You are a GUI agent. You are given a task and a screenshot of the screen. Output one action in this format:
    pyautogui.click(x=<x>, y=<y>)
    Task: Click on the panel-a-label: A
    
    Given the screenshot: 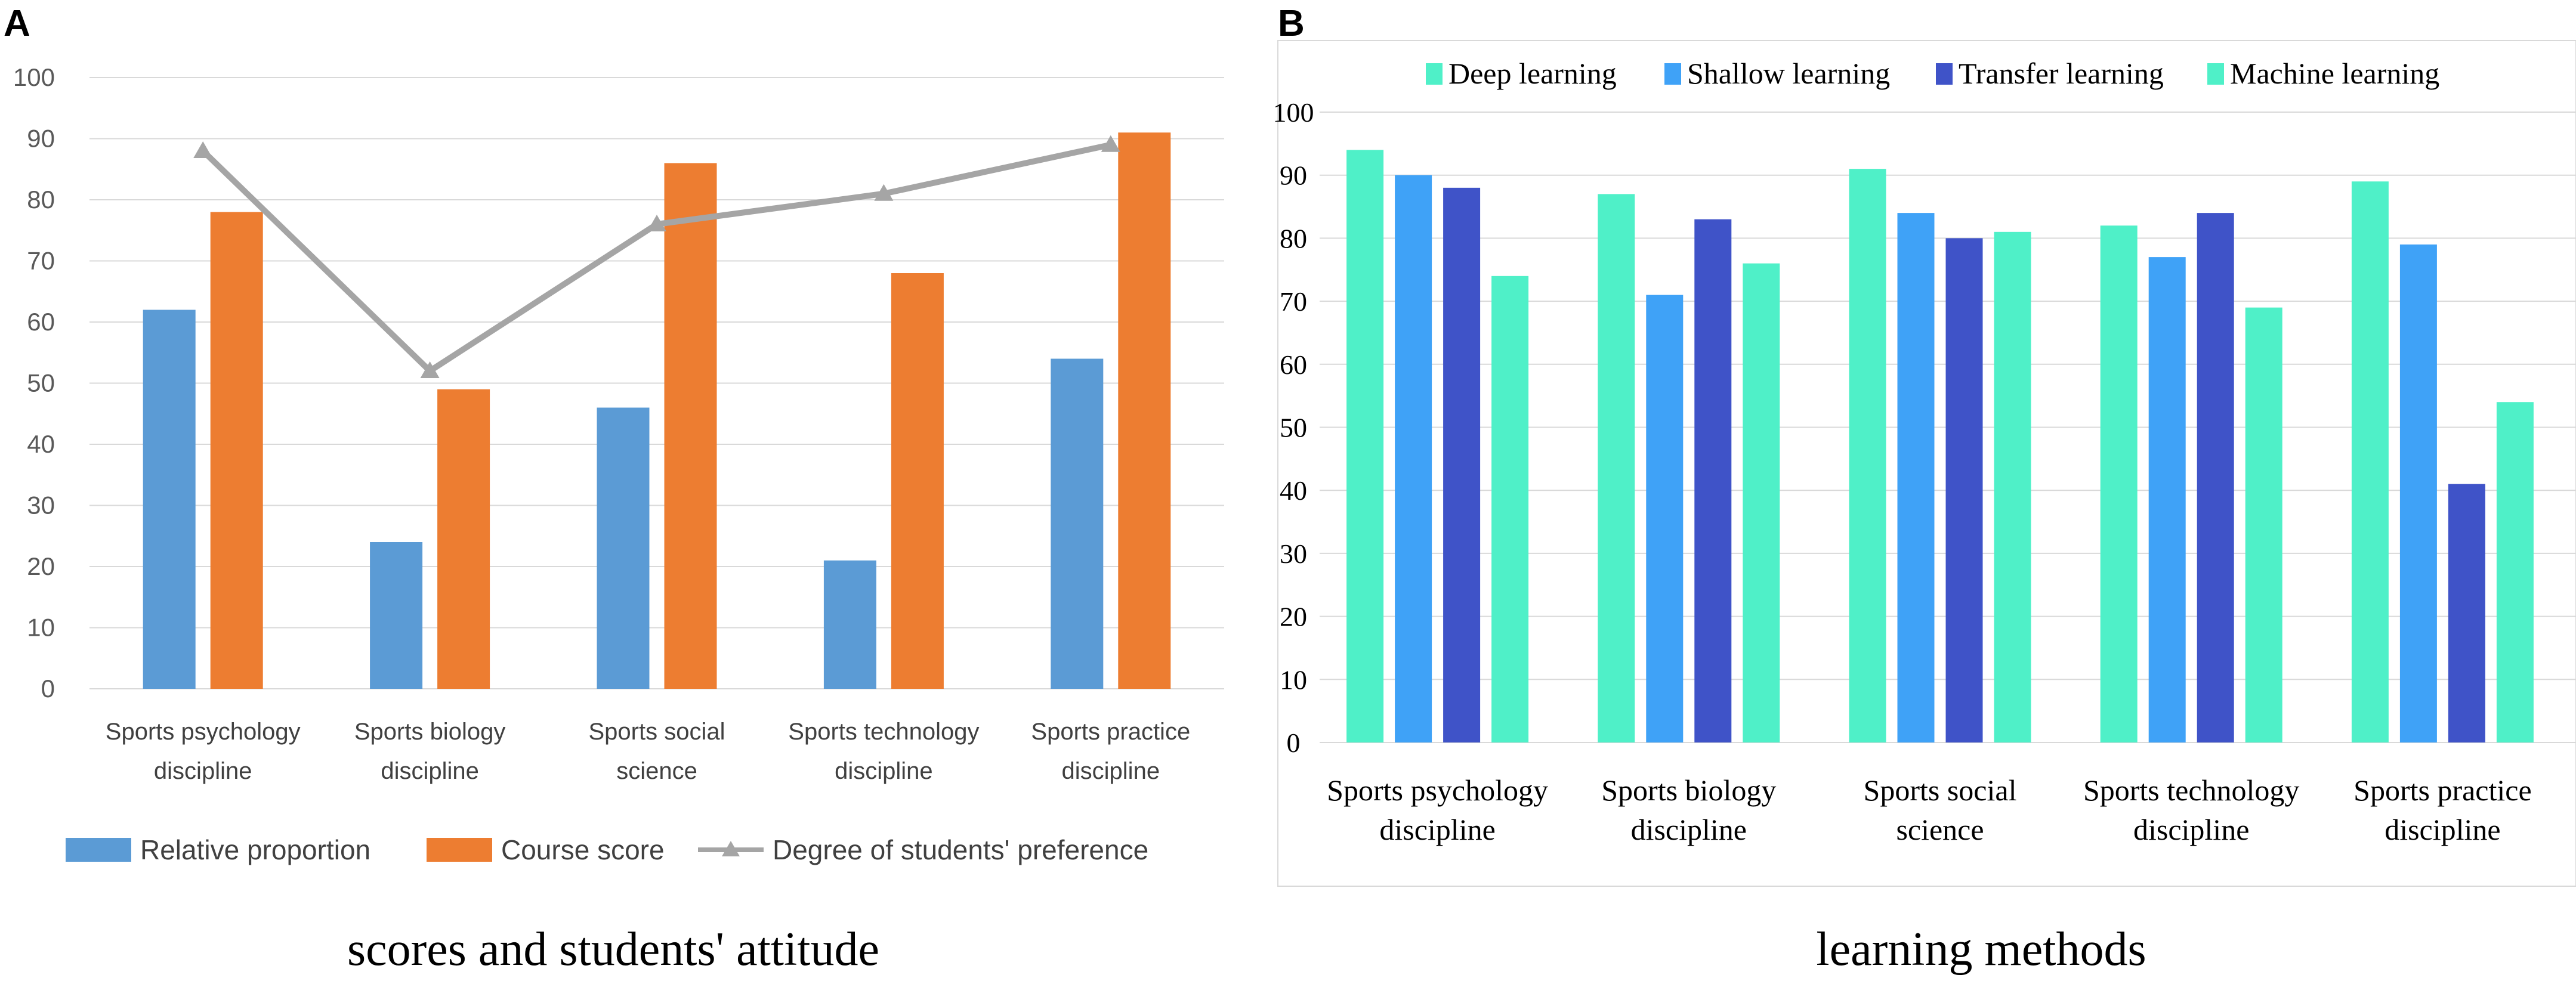 What is the action you would take?
    pyautogui.click(x=17, y=23)
    